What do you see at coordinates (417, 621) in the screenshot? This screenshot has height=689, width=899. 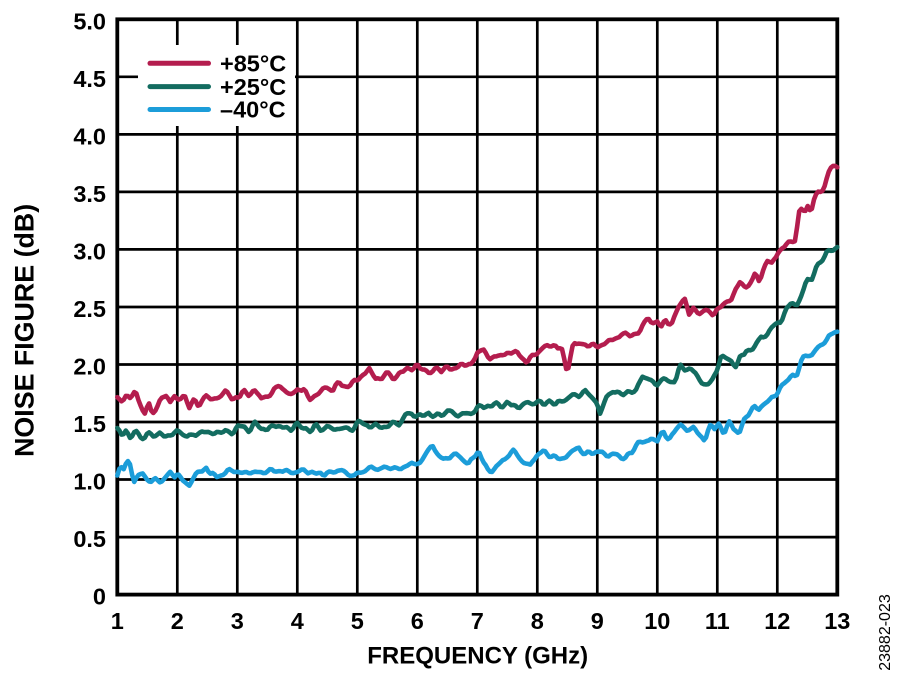 I see `svg-text: 6` at bounding box center [417, 621].